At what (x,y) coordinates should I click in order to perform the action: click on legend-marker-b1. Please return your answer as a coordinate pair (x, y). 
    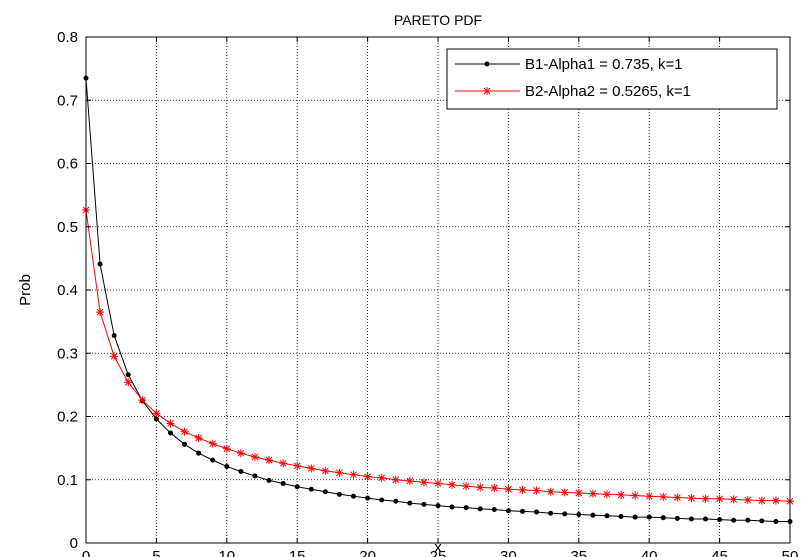
    Looking at the image, I should click on (487, 64).